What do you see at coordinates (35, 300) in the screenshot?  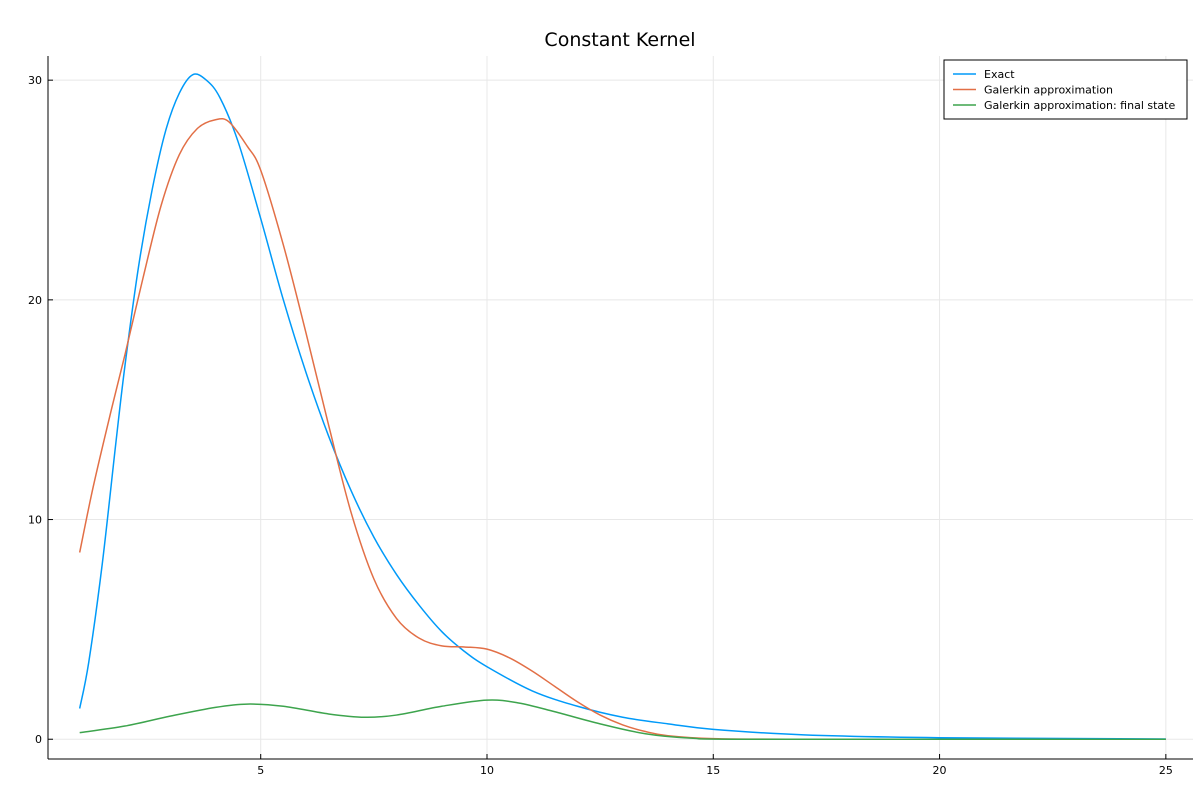 I see `y-tick-label: 20` at bounding box center [35, 300].